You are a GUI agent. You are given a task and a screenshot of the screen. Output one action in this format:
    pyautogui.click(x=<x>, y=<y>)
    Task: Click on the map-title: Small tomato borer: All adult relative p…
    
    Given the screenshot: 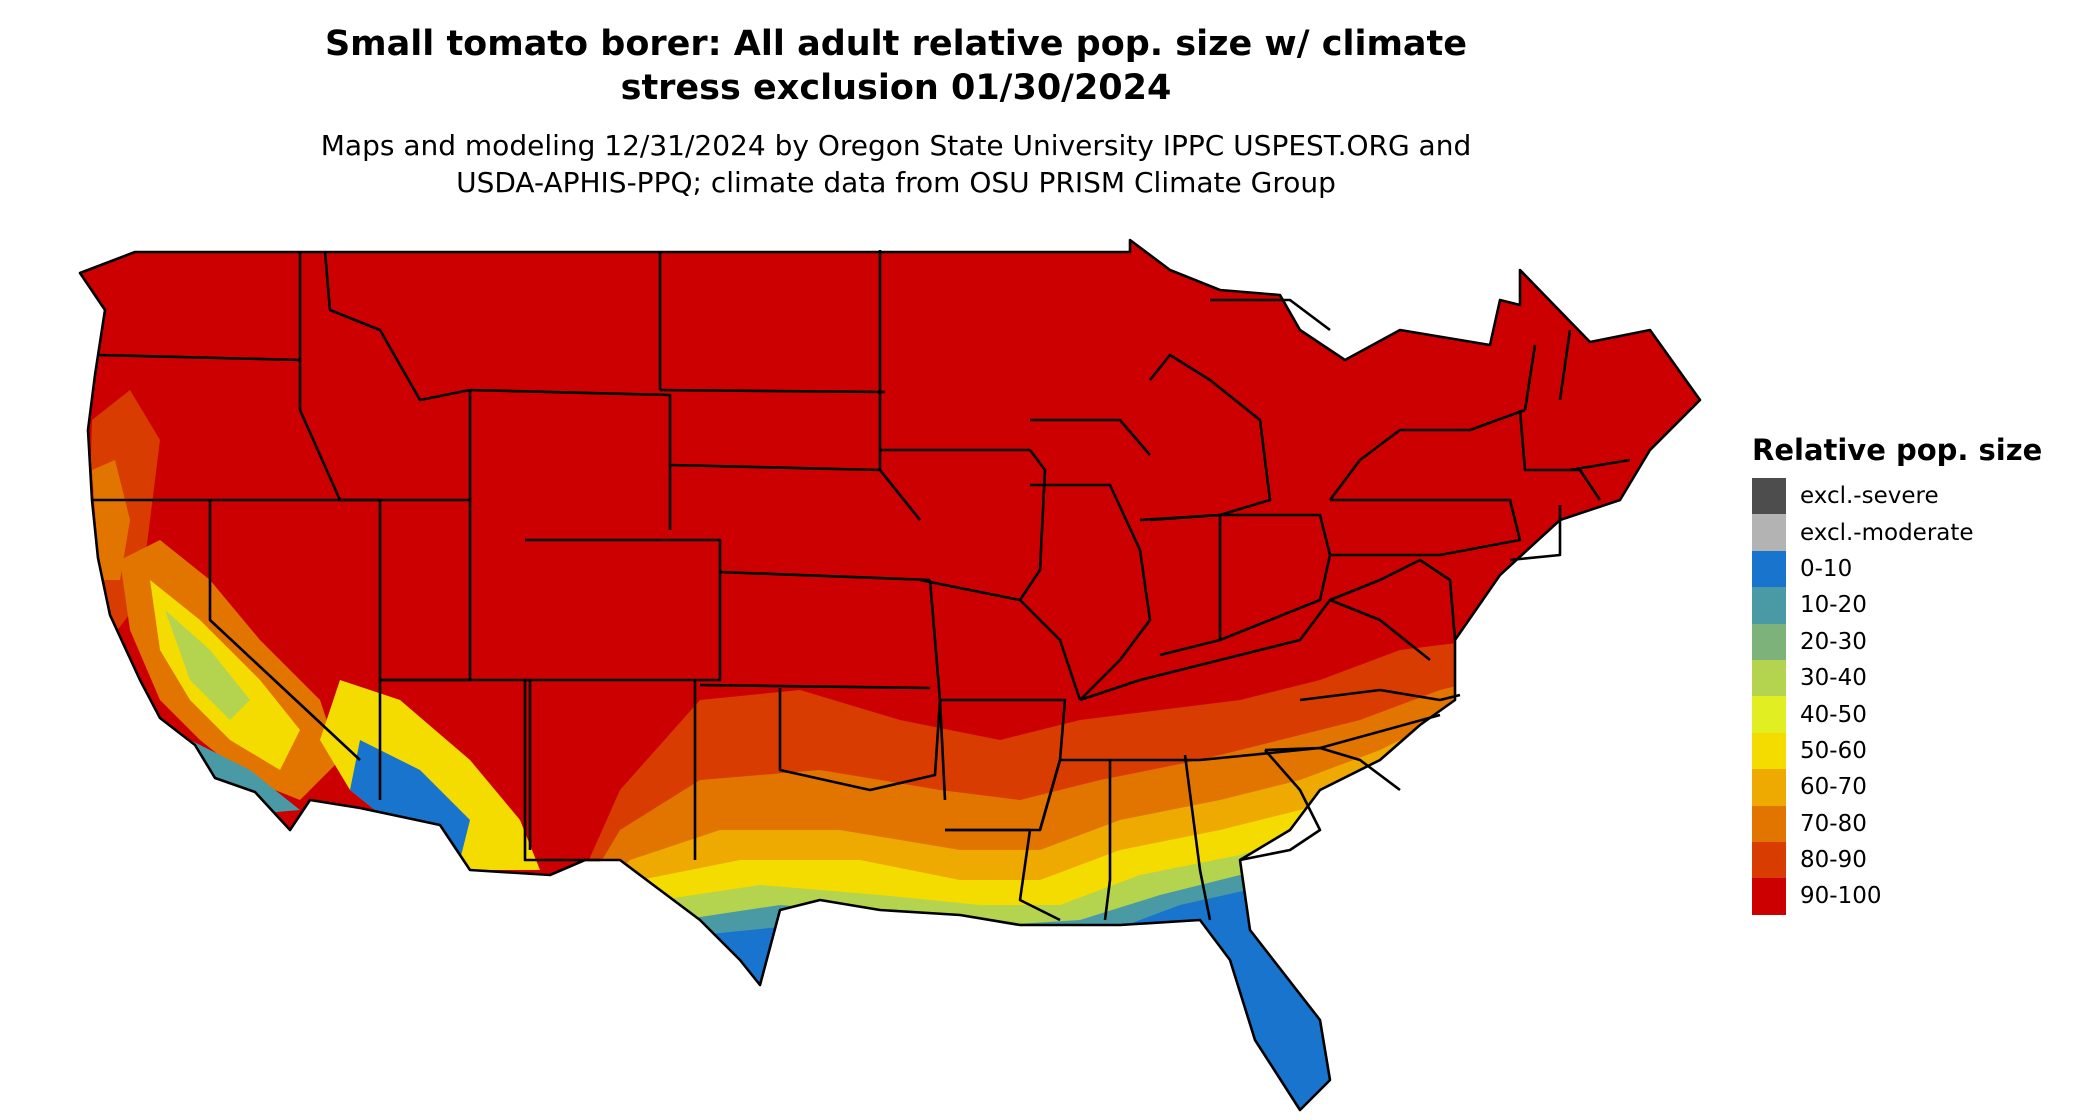 What is the action you would take?
    pyautogui.click(x=896, y=66)
    